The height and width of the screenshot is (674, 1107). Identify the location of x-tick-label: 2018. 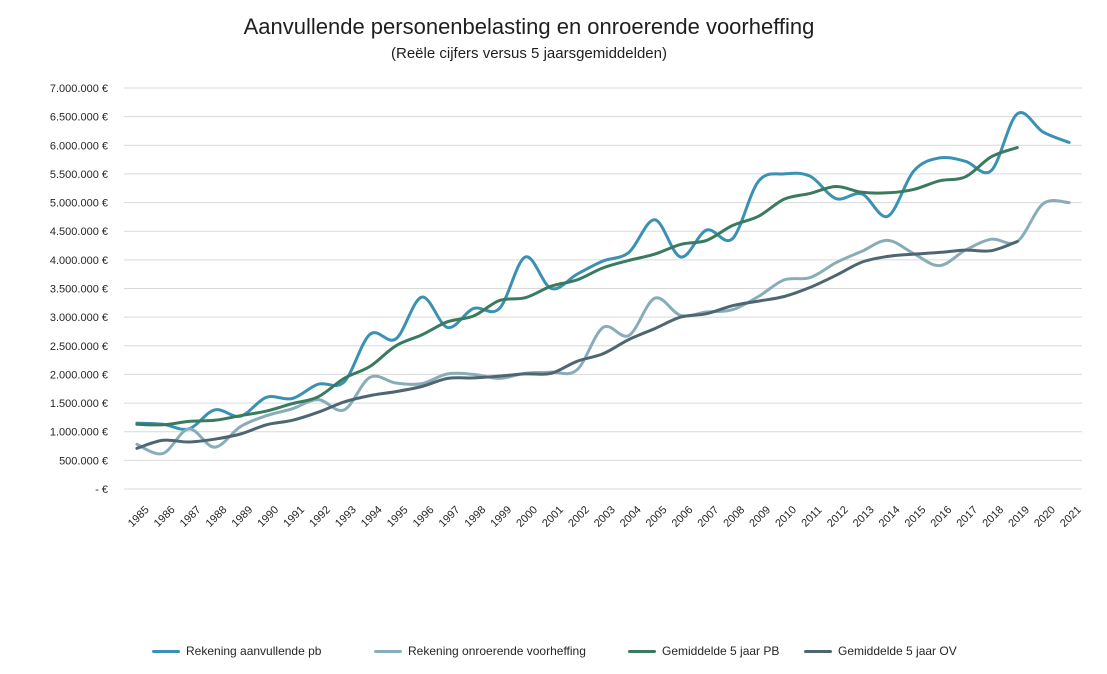
(993, 517).